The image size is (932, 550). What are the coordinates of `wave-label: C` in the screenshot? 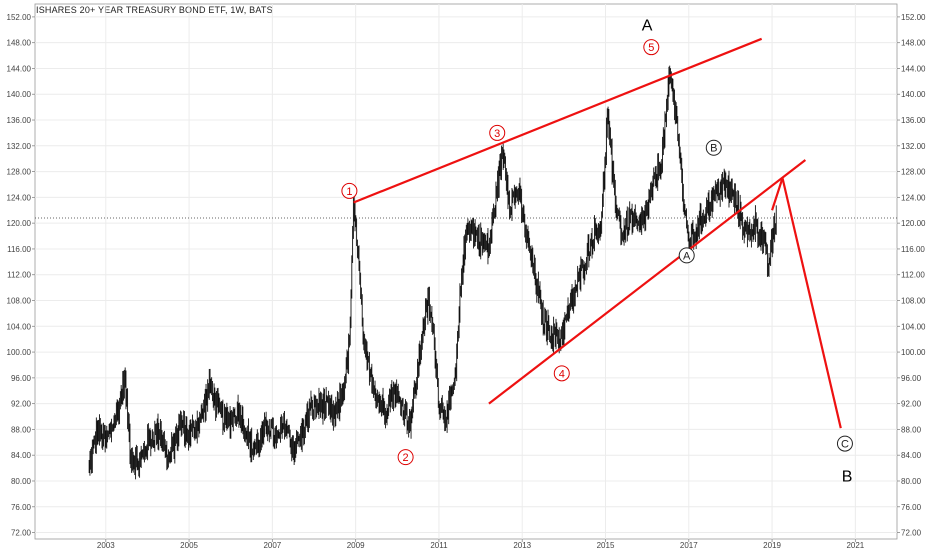 It's located at (845, 445).